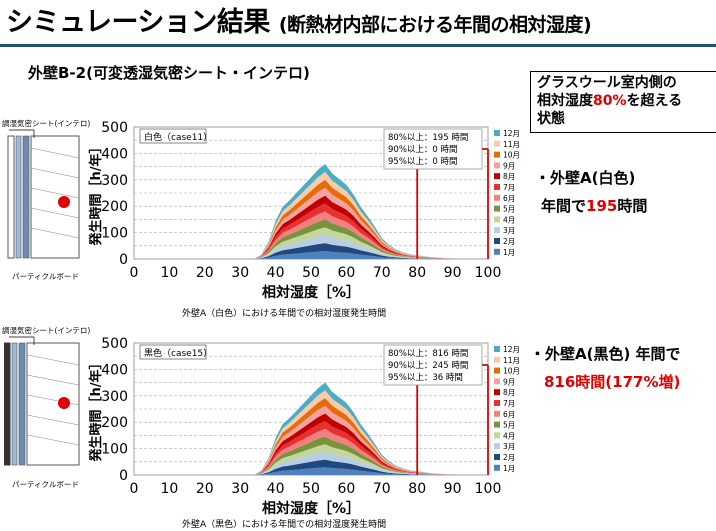 The image size is (716, 531). Describe the element at coordinates (607, 83) in the screenshot. I see `callout-line-1: グラスウール室内側の` at that location.